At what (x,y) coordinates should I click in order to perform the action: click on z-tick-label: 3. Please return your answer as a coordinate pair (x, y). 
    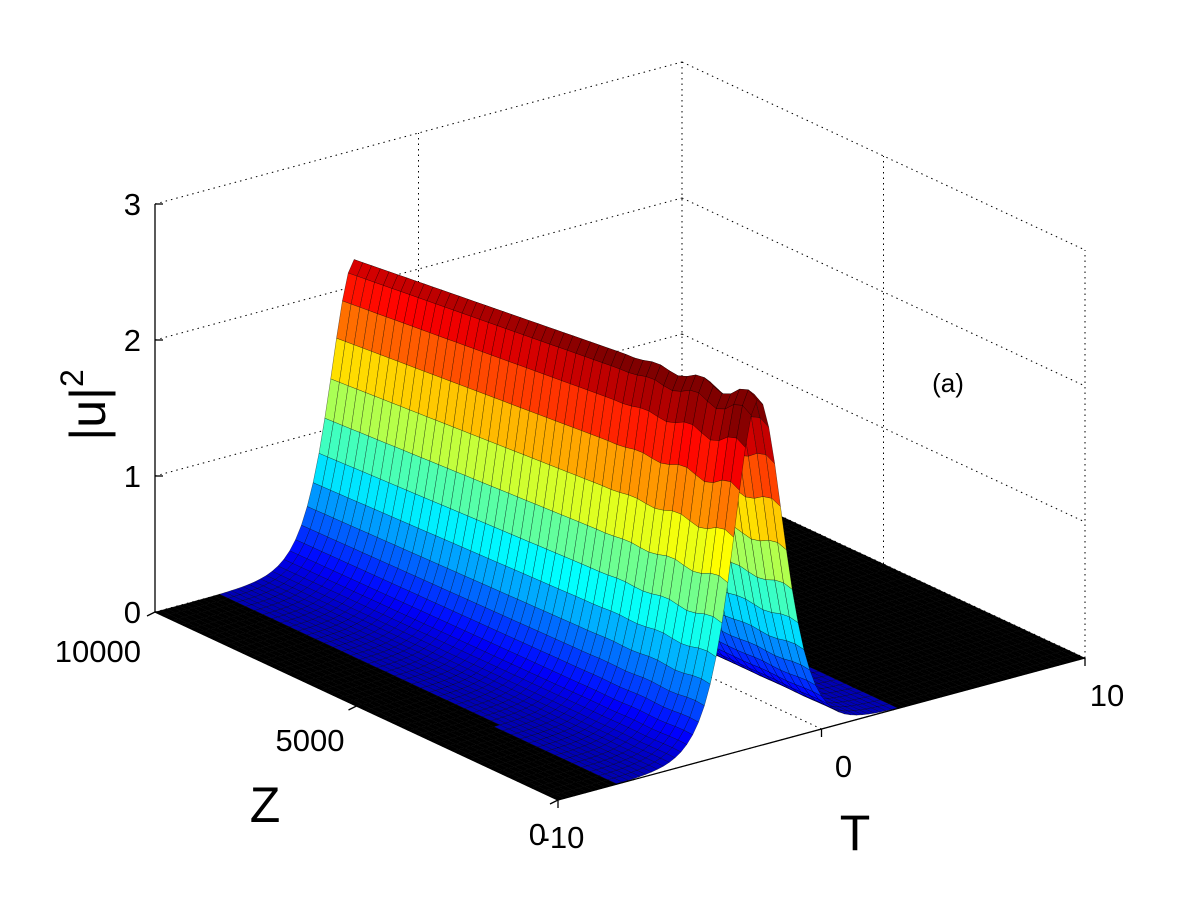
    Looking at the image, I should click on (132, 204).